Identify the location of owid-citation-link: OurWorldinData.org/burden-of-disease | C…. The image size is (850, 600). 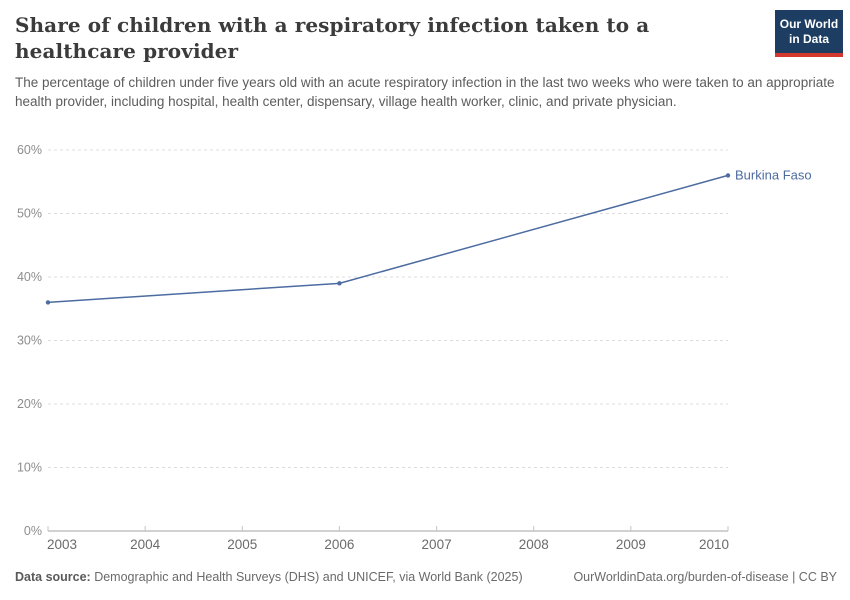
(705, 577).